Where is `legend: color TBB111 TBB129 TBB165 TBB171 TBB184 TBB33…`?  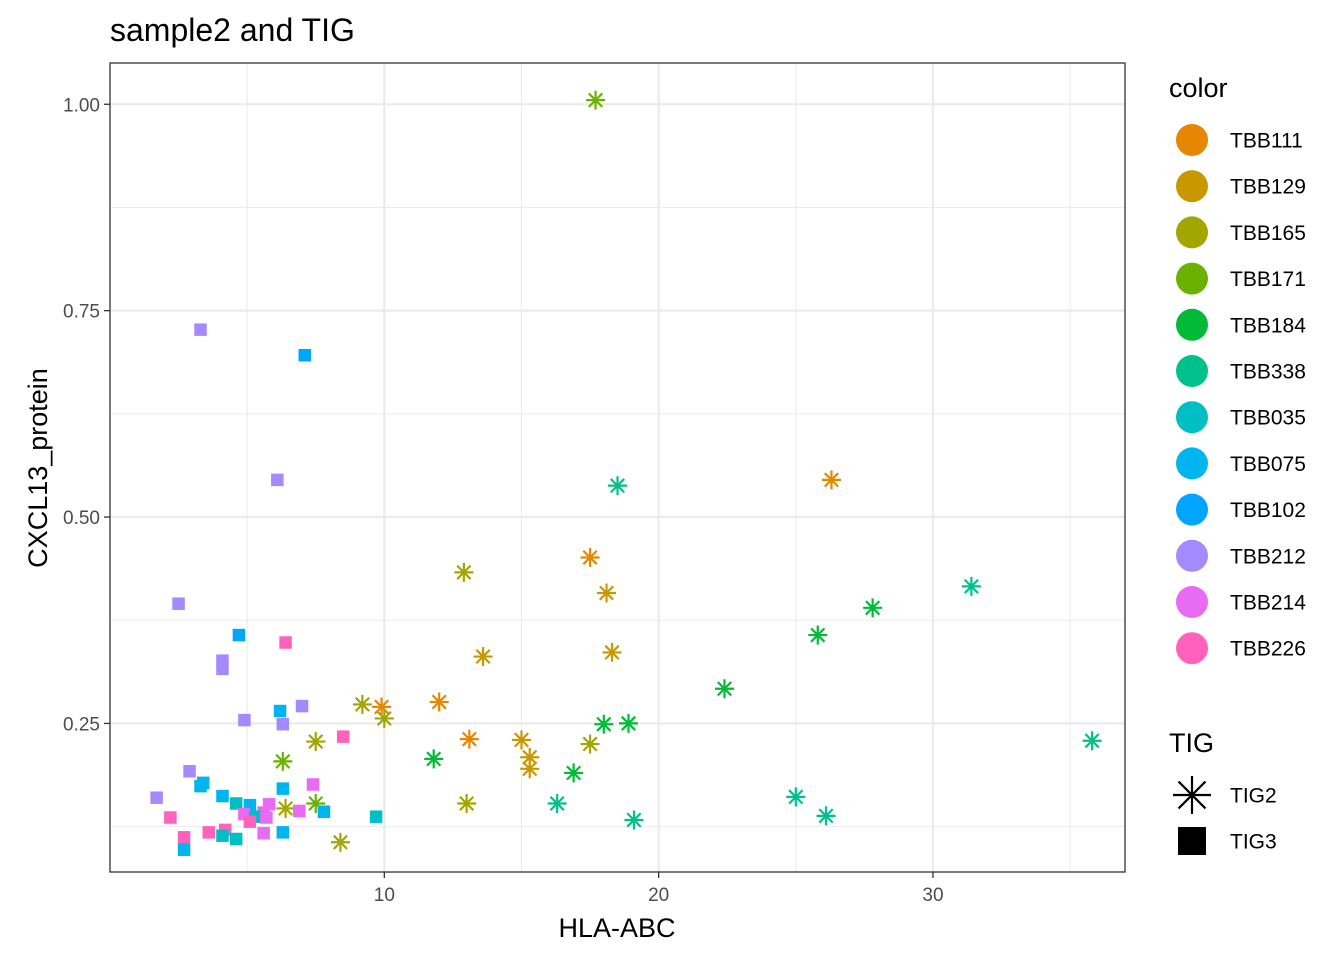
legend: color TBB111 TBB129 TBB165 TBB171 TBB184 TBB33… is located at coordinates (1237, 464).